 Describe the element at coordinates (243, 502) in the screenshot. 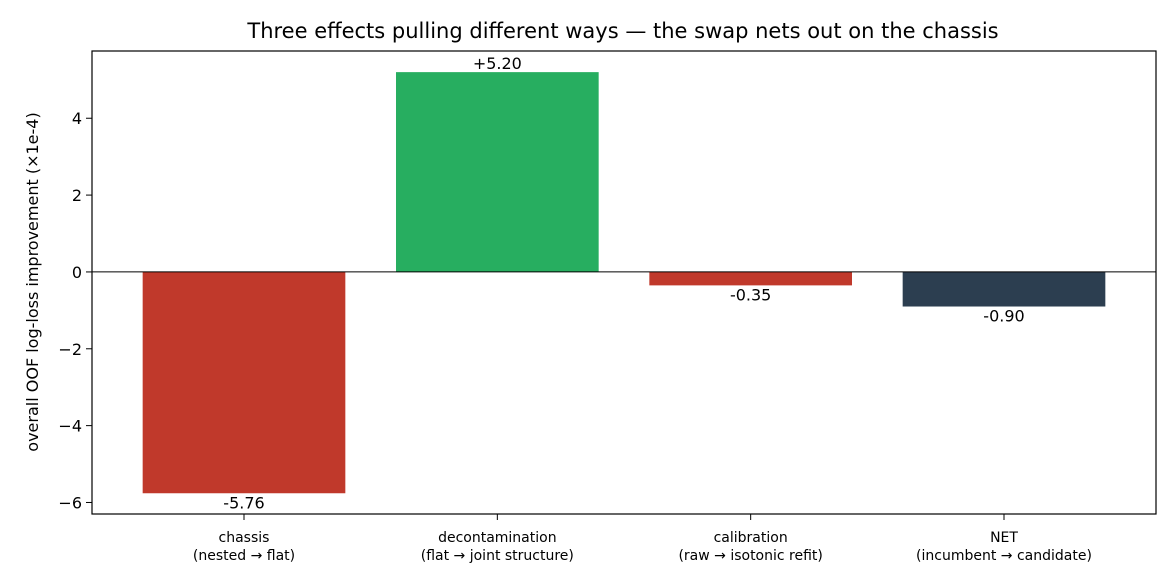

I see `value-label-0: -5.76` at that location.